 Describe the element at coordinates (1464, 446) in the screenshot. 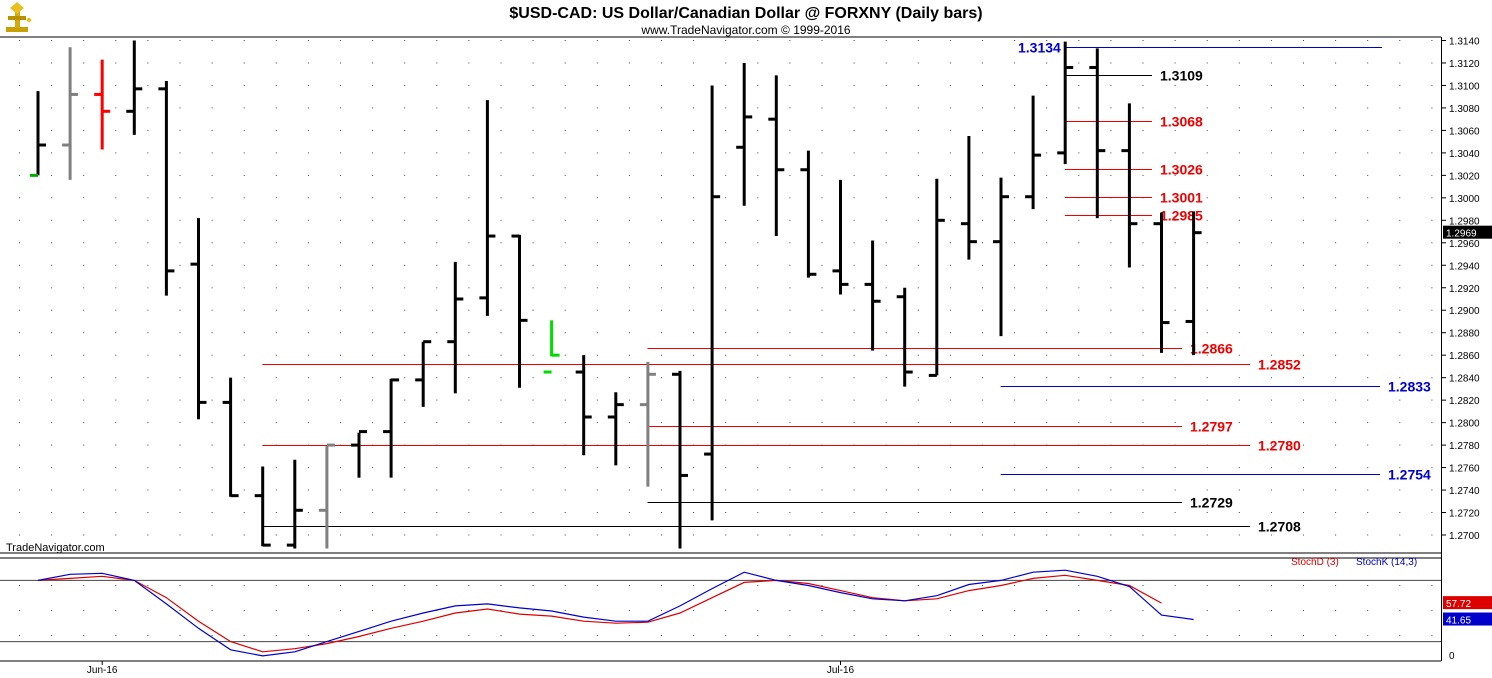

I see `price-tick-label: 1.2780` at that location.